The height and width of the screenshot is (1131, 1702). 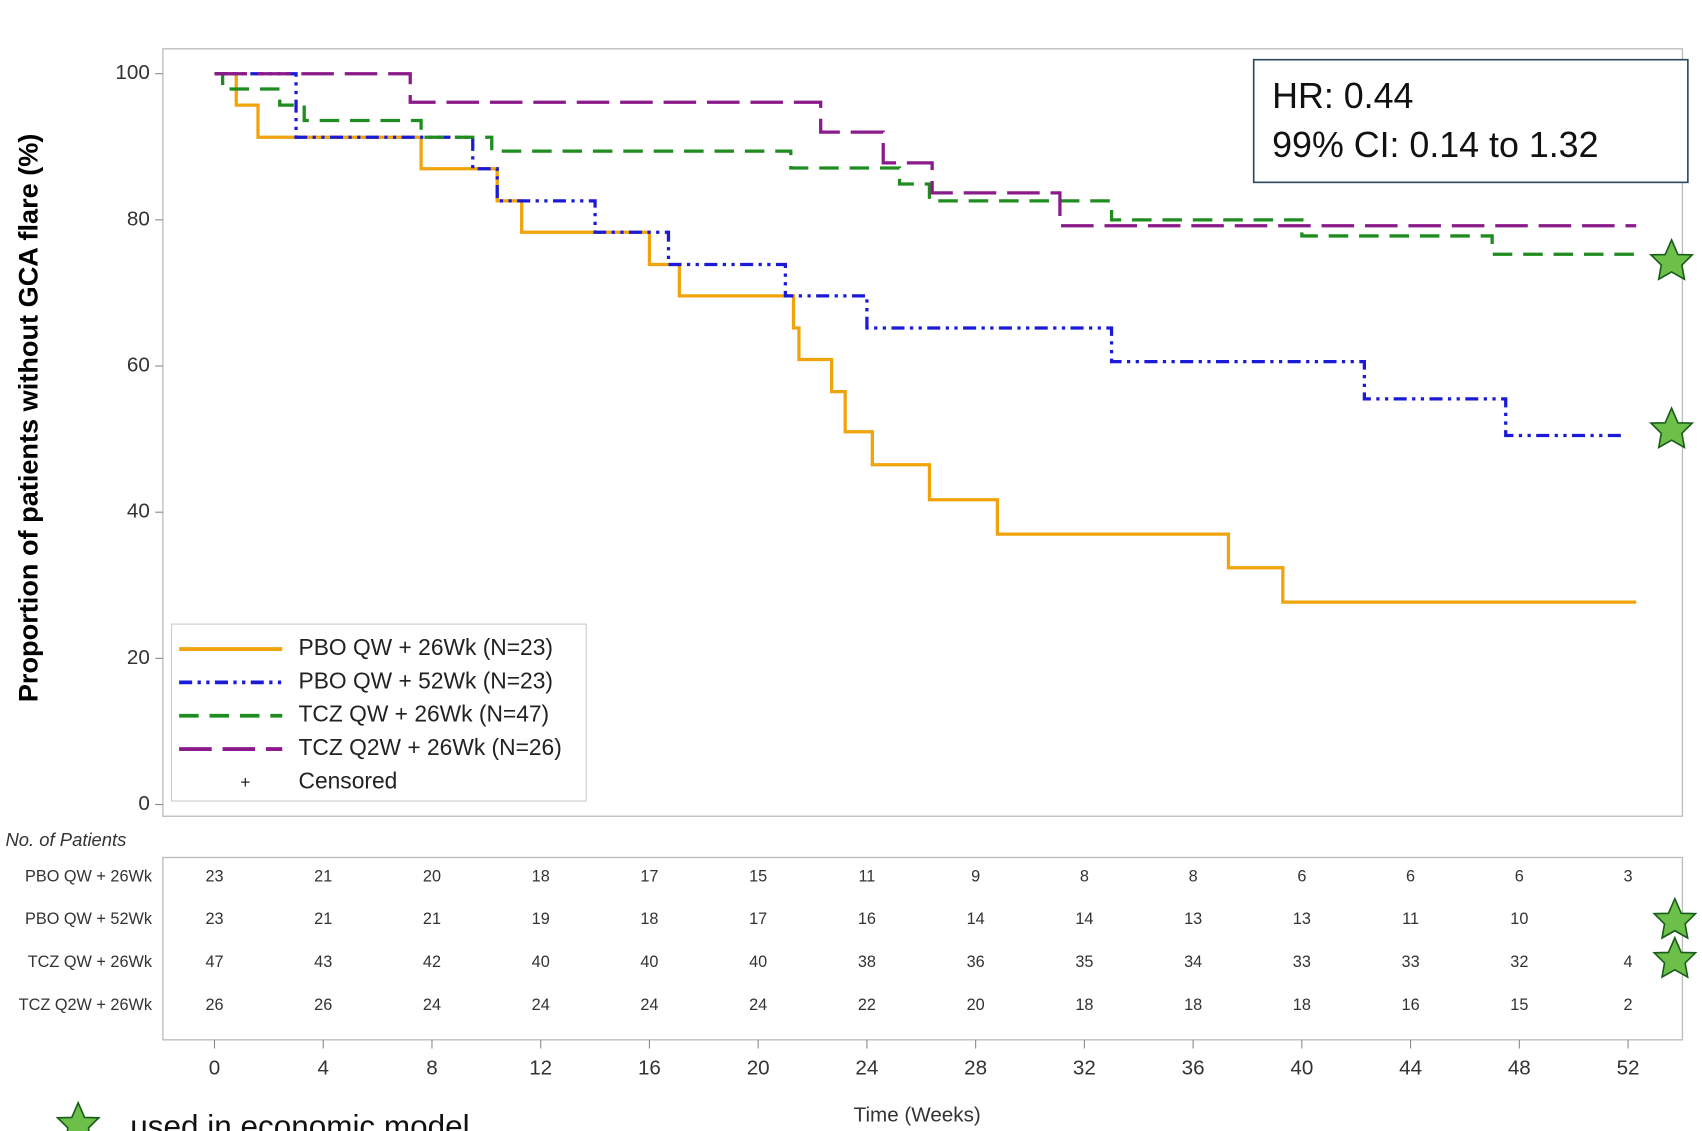 What do you see at coordinates (86, 1005) in the screenshot?
I see `table-row-label: TCZ Q2W + 26Wk` at bounding box center [86, 1005].